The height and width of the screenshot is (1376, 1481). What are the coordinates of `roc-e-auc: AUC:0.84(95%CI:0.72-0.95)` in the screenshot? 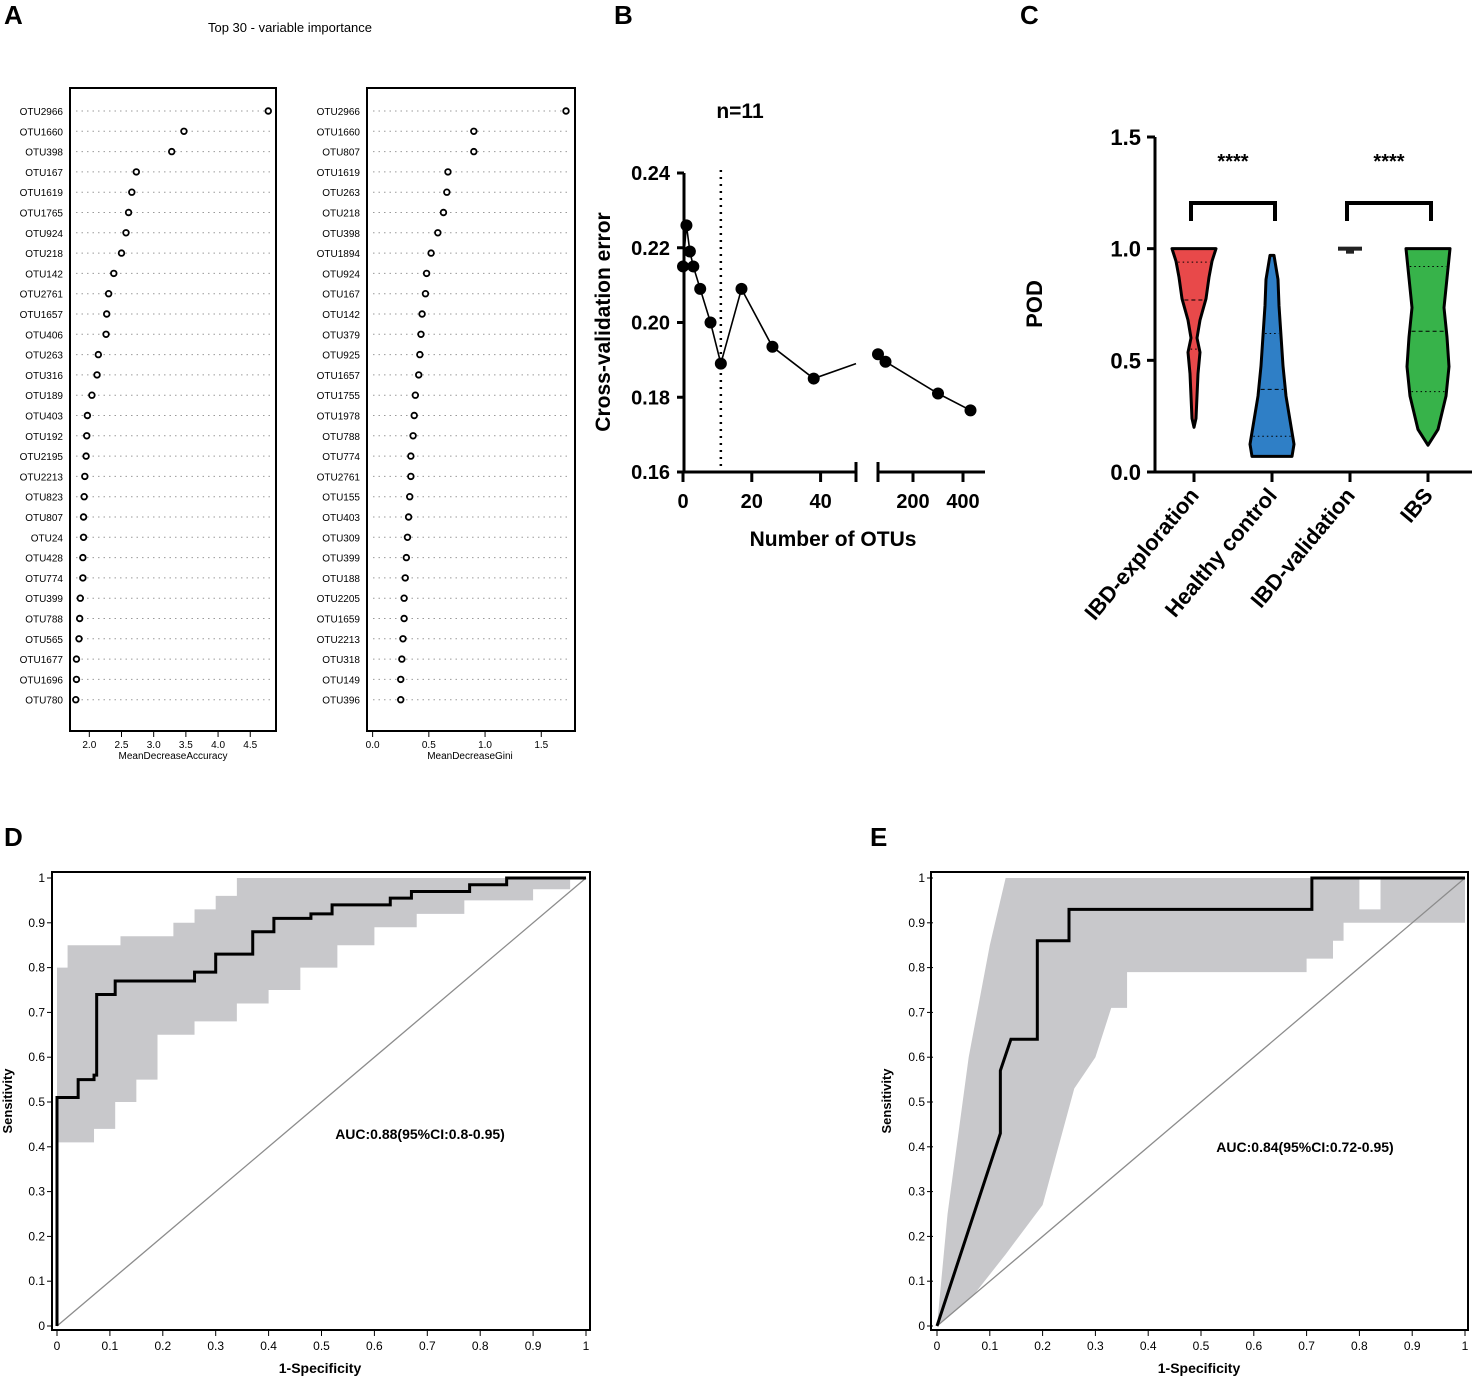 It's located at (1304, 1147).